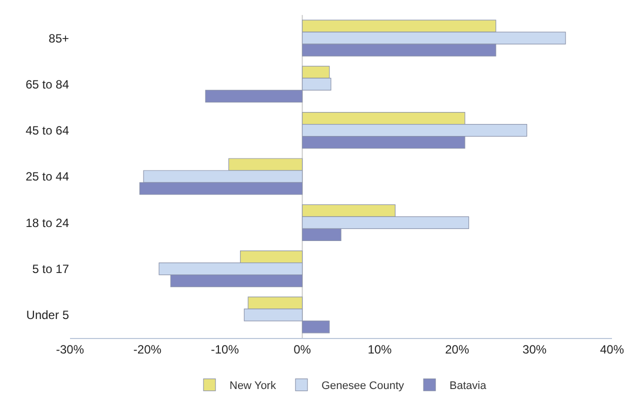 The height and width of the screenshot is (411, 636). I want to click on x-tick-label: 0%, so click(303, 349).